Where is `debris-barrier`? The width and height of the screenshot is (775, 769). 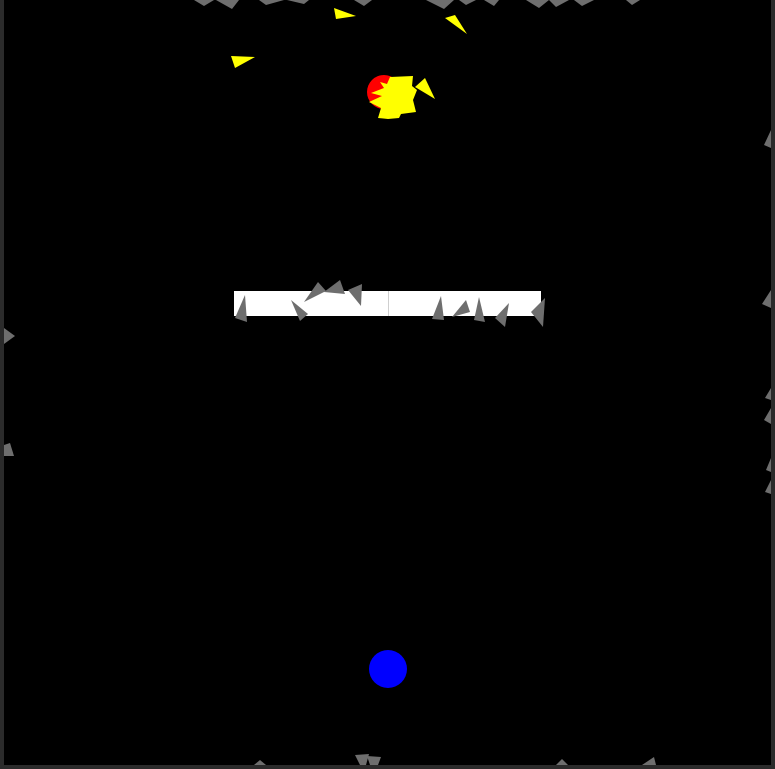 debris-barrier is located at coordinates (390, 303).